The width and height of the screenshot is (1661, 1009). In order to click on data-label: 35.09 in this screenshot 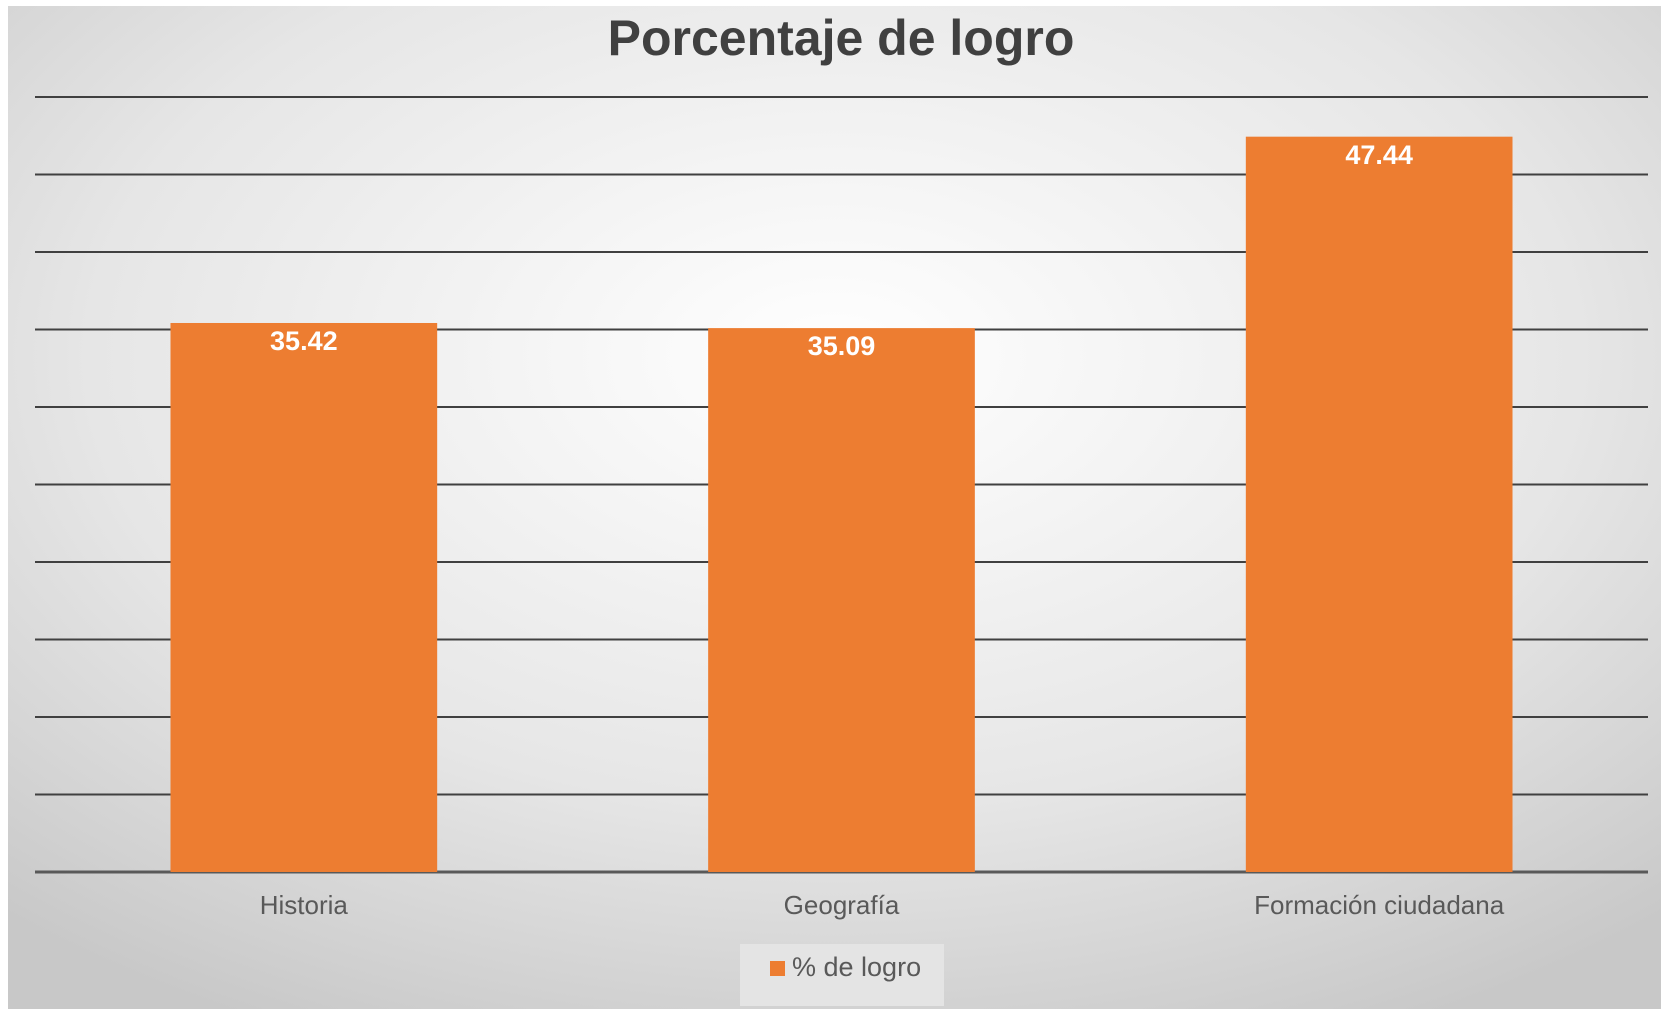, I will do `click(842, 346)`.